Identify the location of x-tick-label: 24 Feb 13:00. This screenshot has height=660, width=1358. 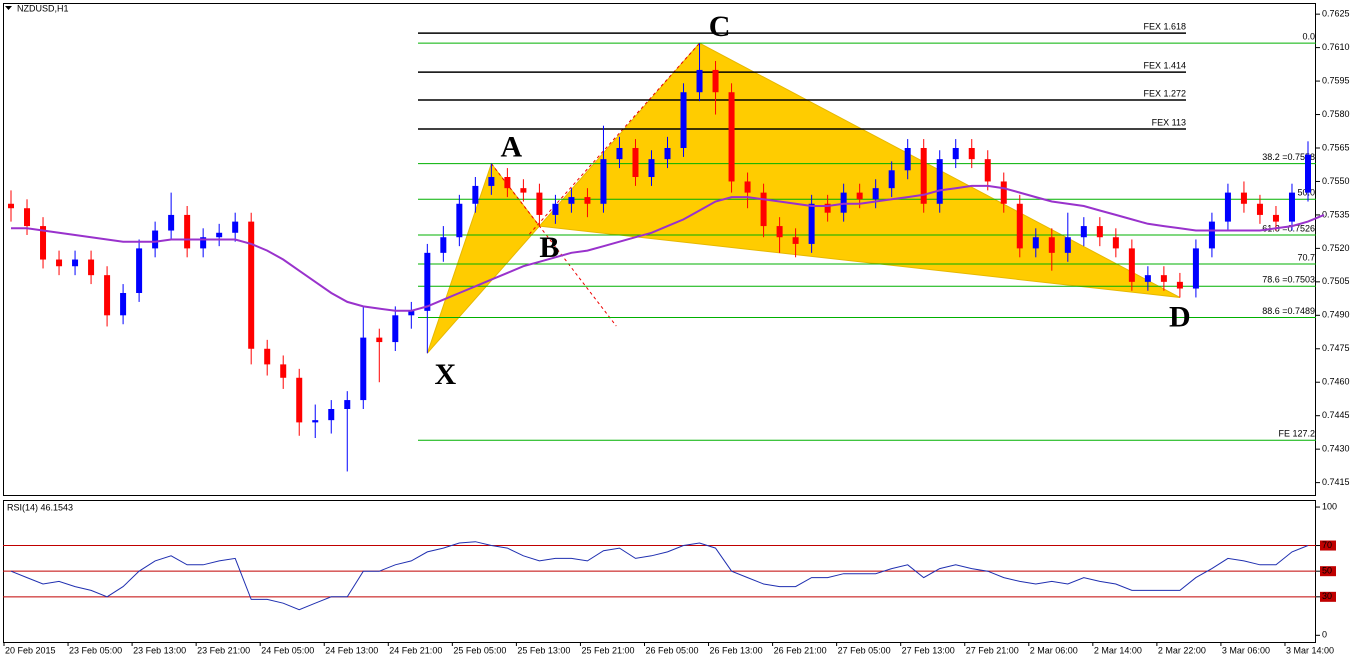
(351, 650).